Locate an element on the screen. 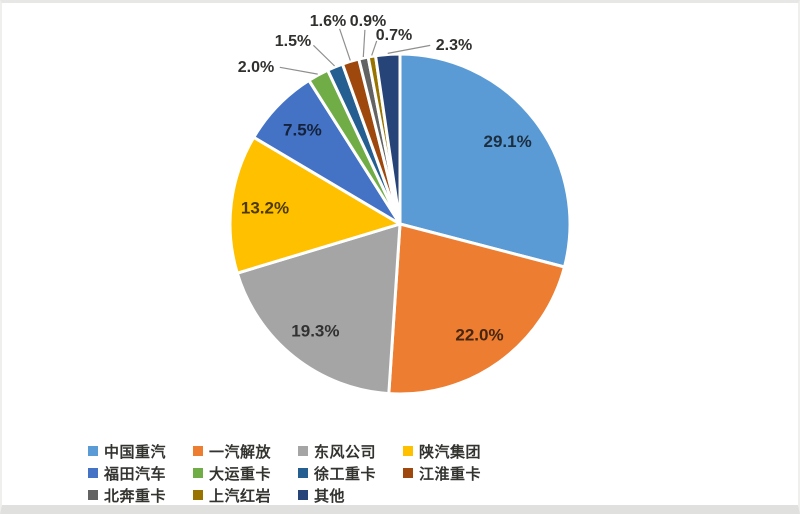 Image resolution: width=800 pixels, height=514 pixels. legend-item-东风公司: 东风公司 is located at coordinates (350, 451).